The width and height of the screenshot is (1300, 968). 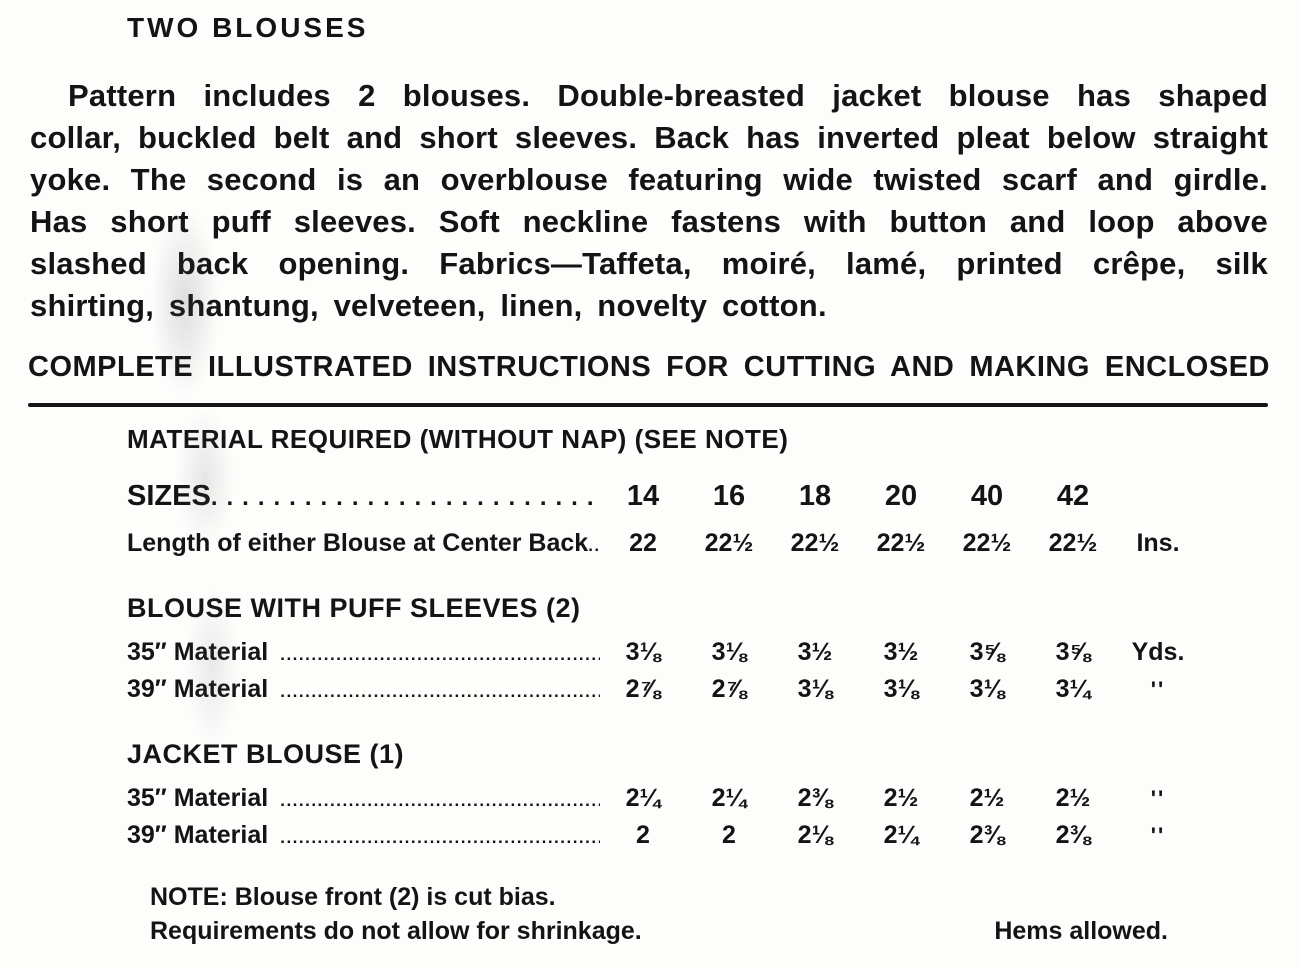 I want to click on row-label: SIZES, so click(x=169, y=496).